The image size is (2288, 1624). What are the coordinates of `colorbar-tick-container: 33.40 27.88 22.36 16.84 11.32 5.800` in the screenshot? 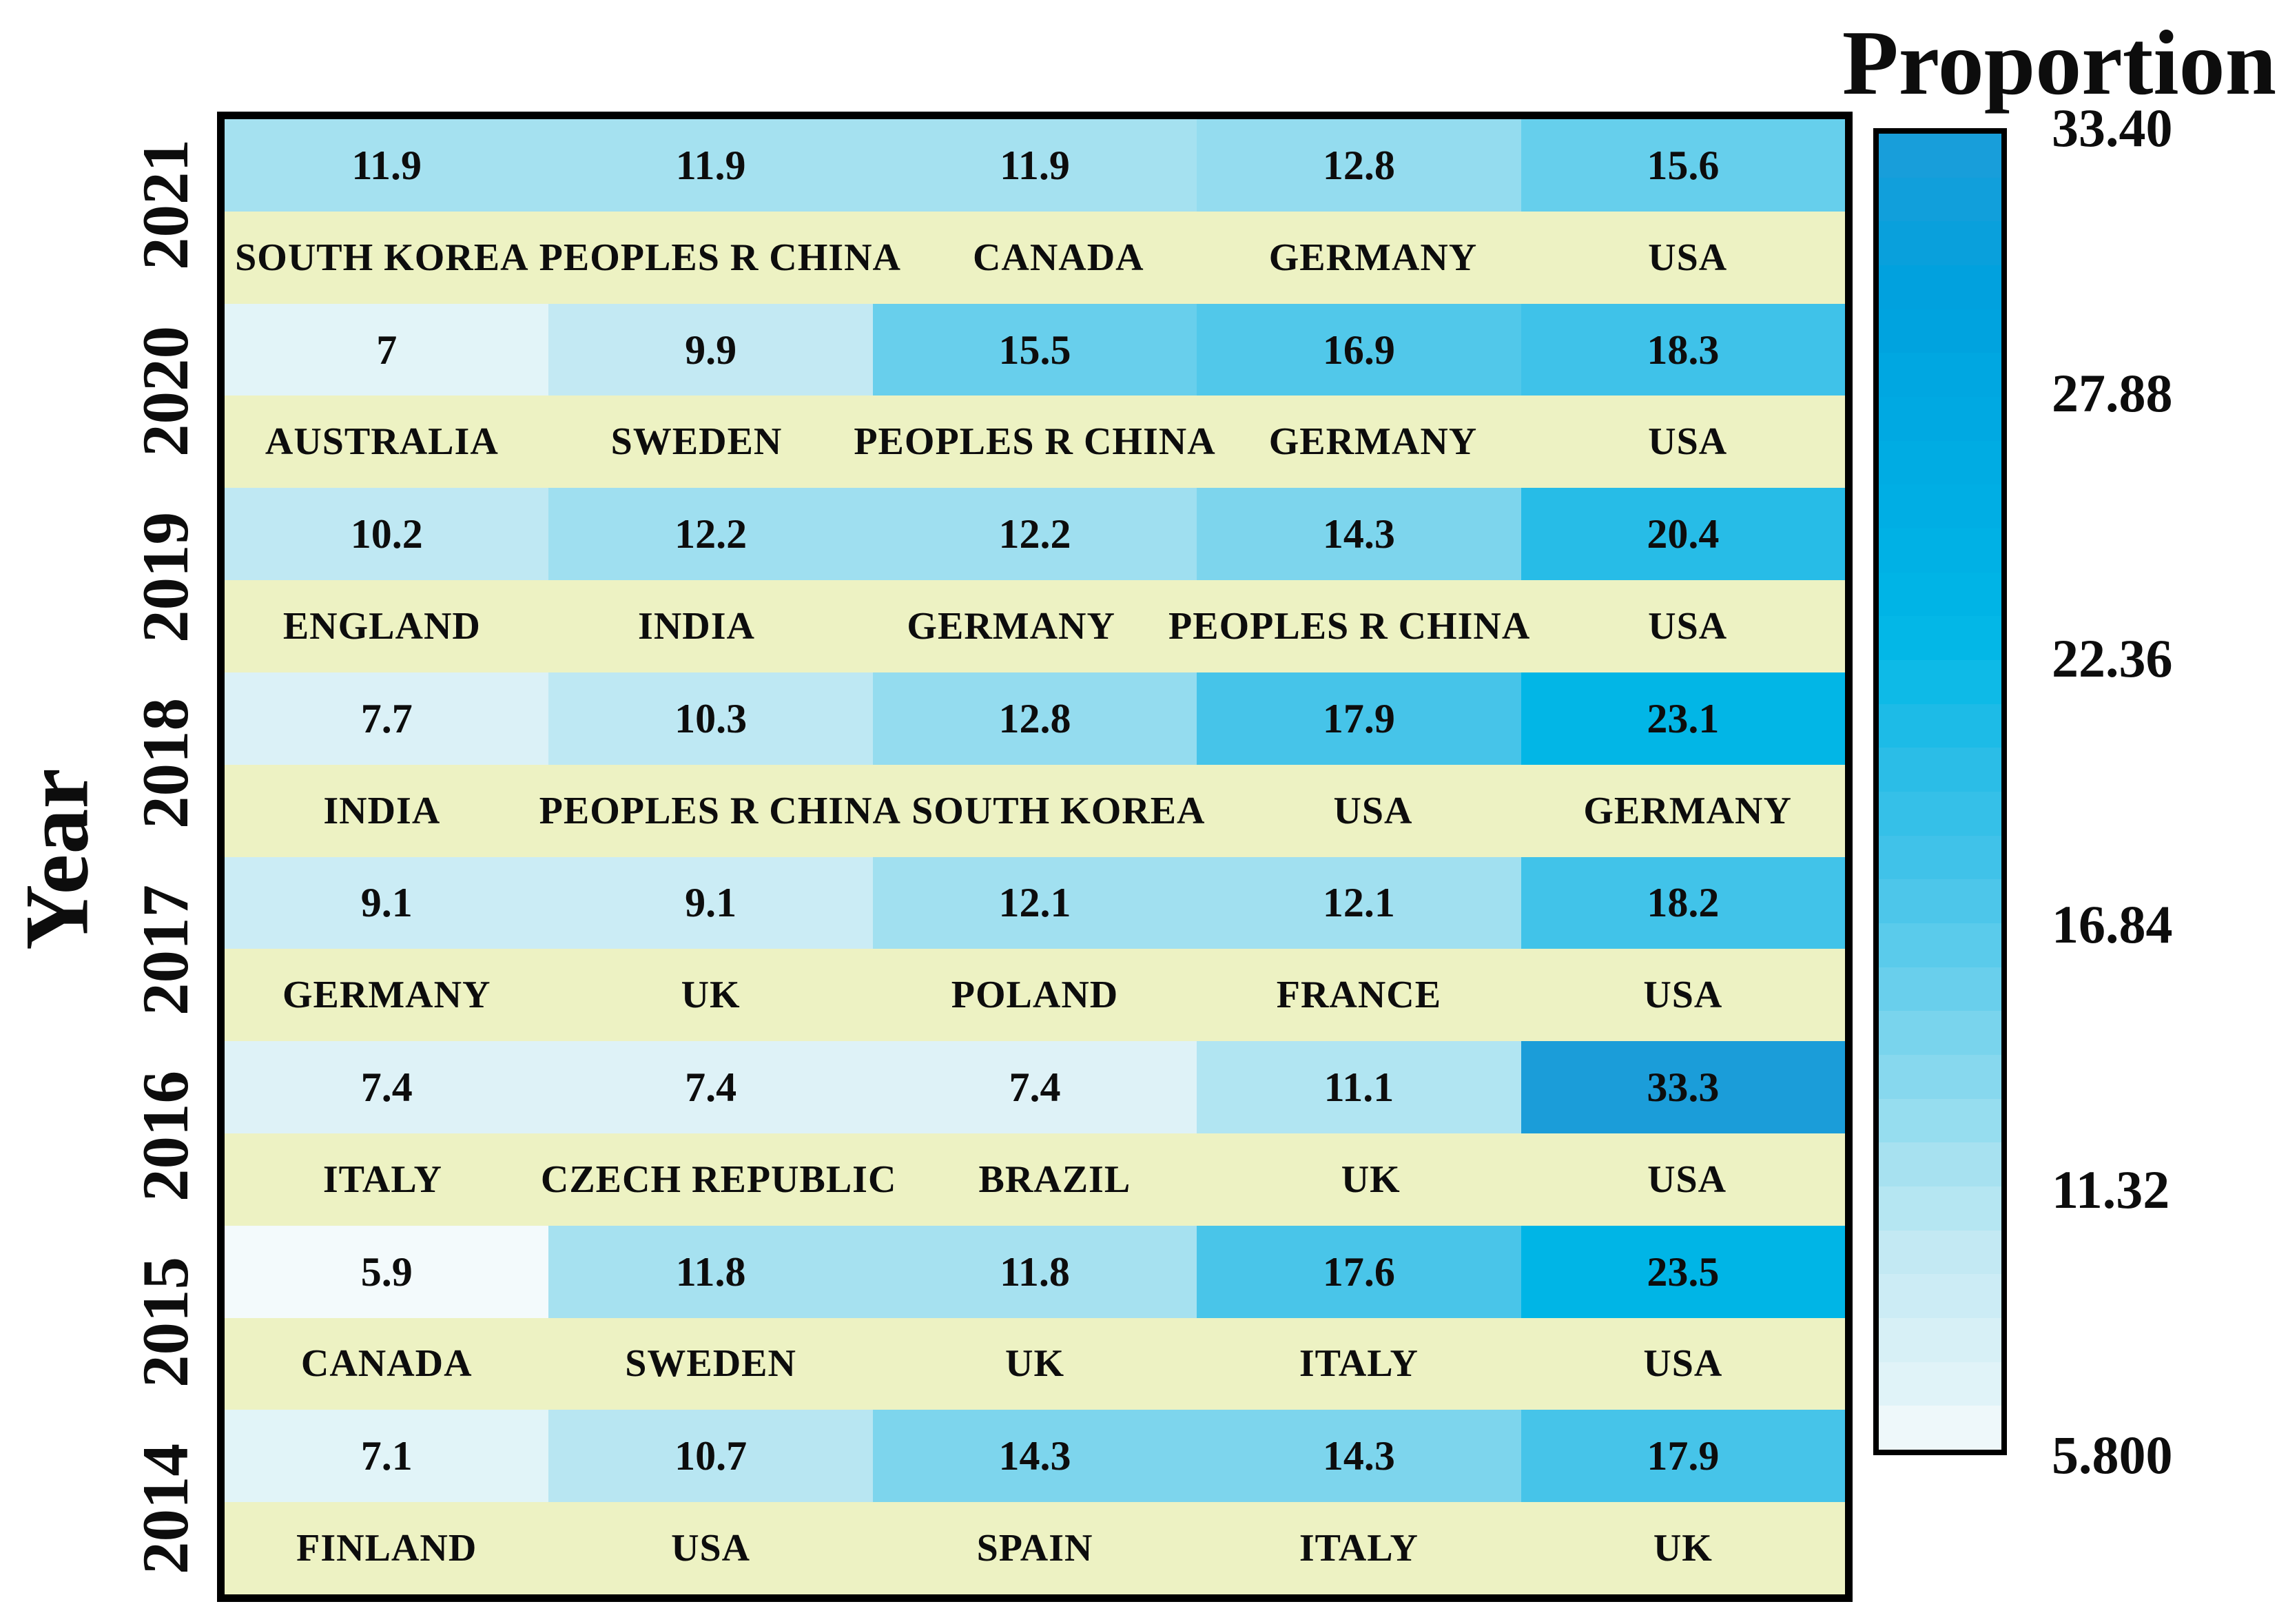 It's located at (2169, 791).